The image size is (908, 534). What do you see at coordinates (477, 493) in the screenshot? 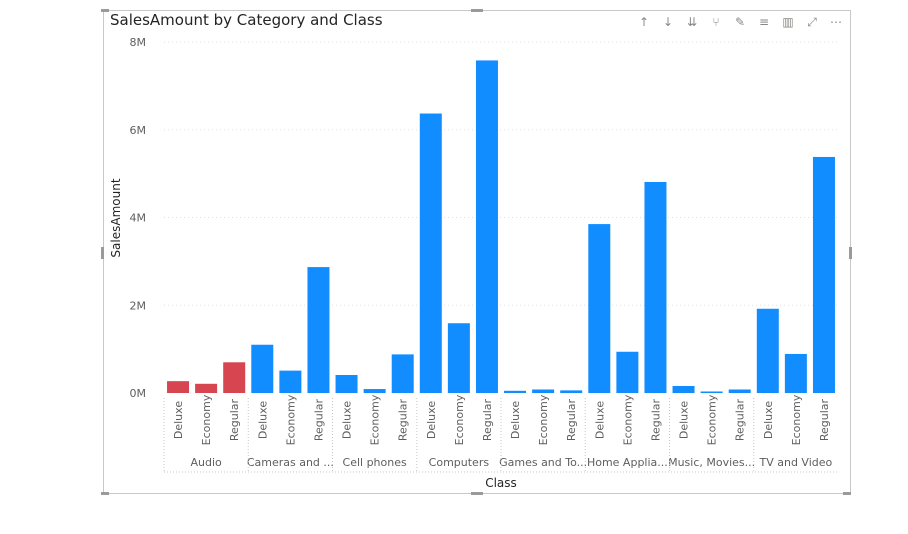
I see `resize-handle-bottom` at bounding box center [477, 493].